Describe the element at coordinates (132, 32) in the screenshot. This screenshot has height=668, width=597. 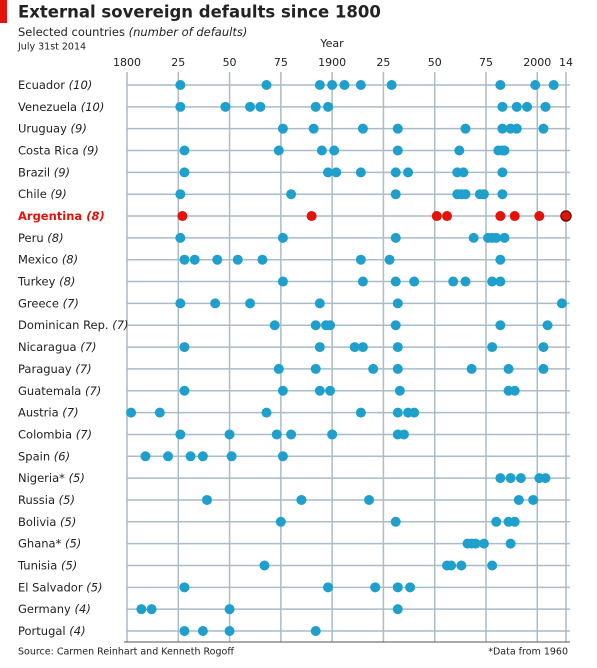
I see `subtitle: Selected countries (number of defaults)` at that location.